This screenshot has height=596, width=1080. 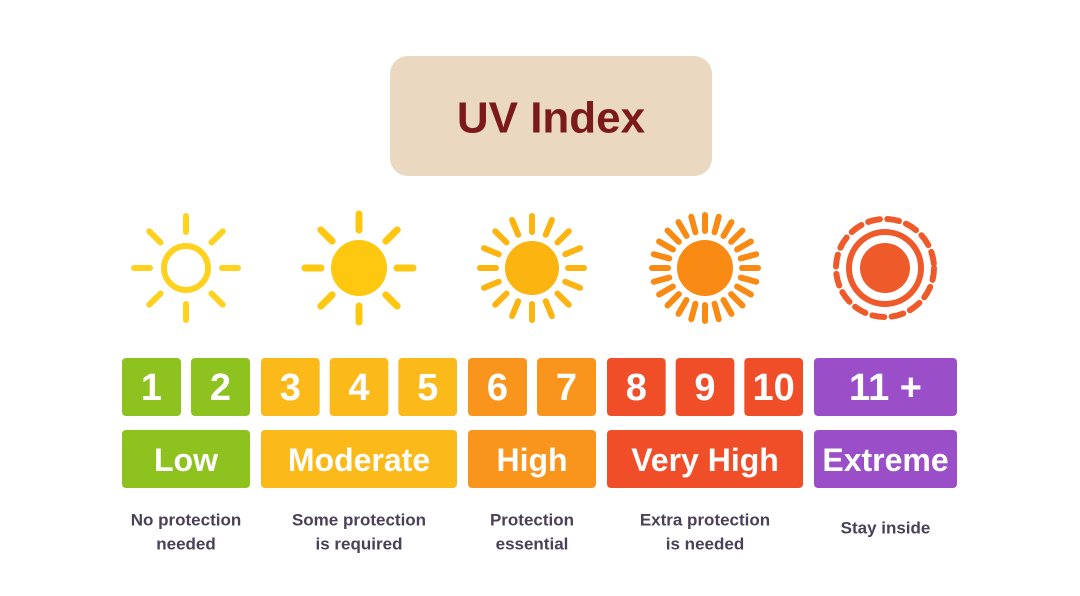 I want to click on level-advice: No protection, so click(x=186, y=520).